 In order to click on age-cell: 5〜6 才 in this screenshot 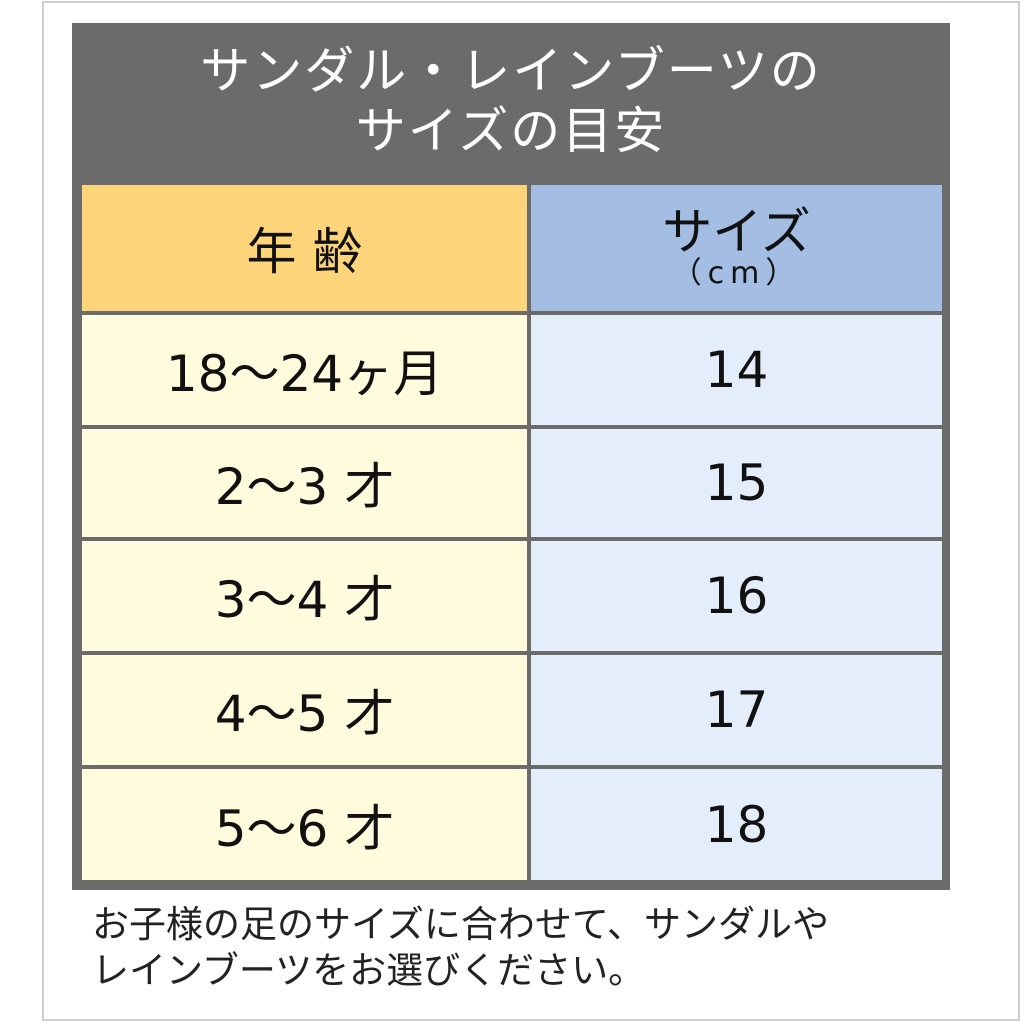, I will do `click(304, 824)`.